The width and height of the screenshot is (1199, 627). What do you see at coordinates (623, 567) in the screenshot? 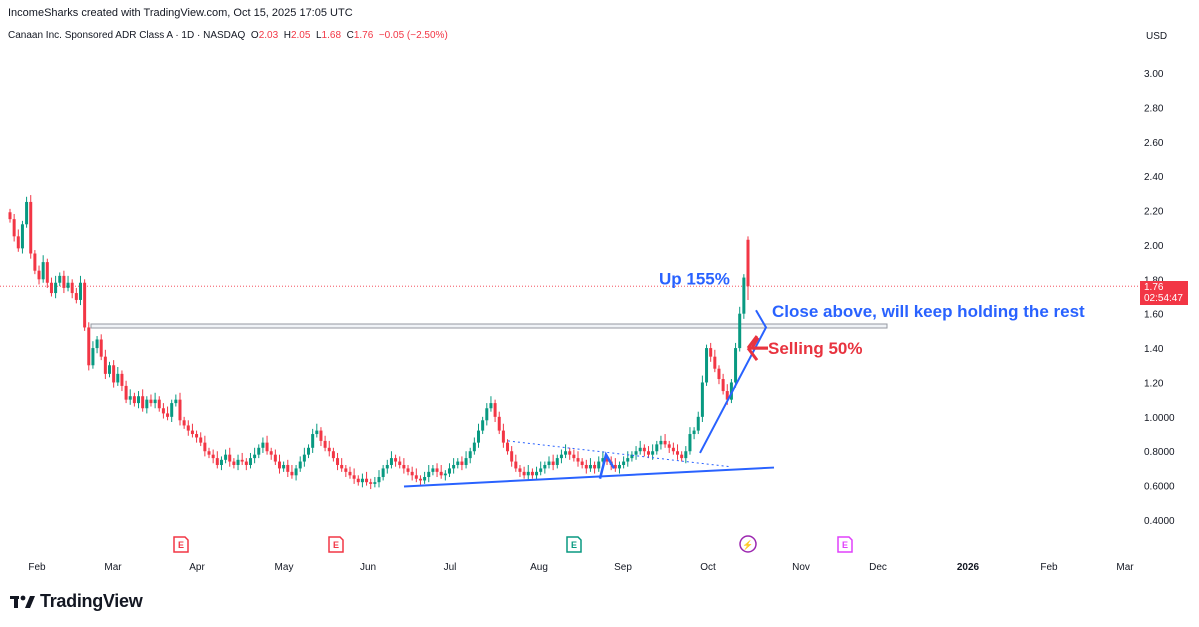
I see `x-tick-label: Sep` at bounding box center [623, 567].